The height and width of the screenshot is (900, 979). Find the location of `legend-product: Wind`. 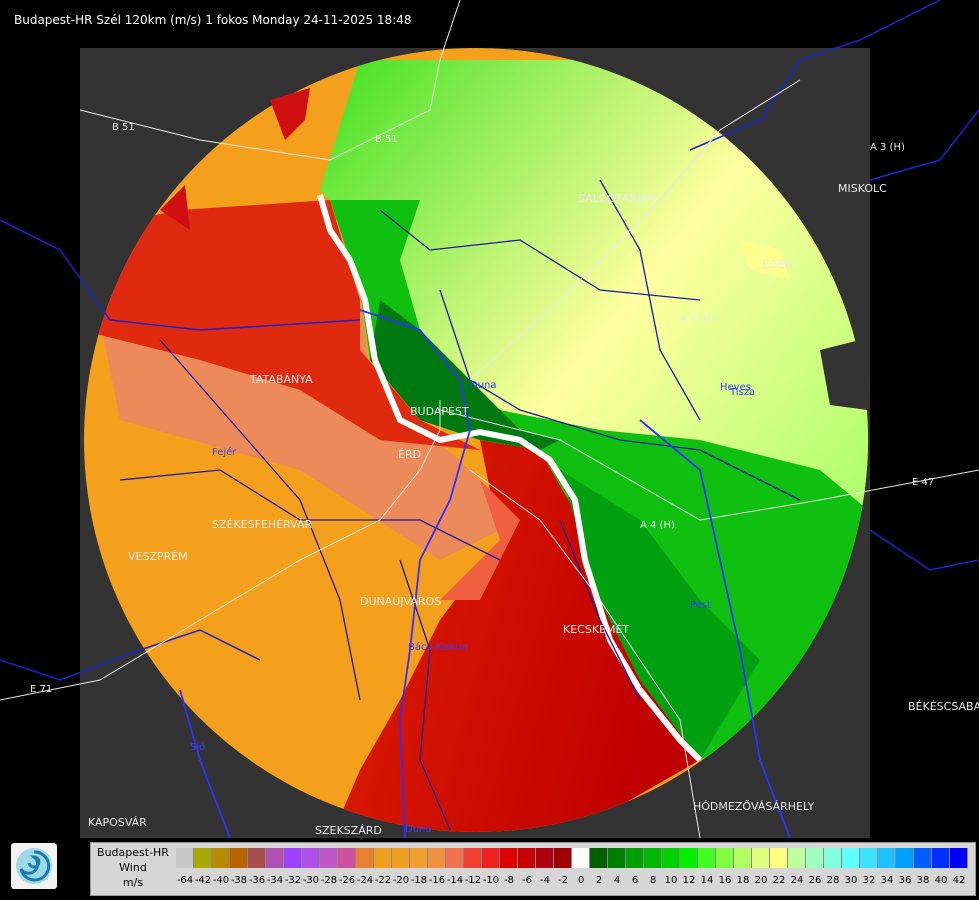

legend-product: Wind is located at coordinates (133, 867).